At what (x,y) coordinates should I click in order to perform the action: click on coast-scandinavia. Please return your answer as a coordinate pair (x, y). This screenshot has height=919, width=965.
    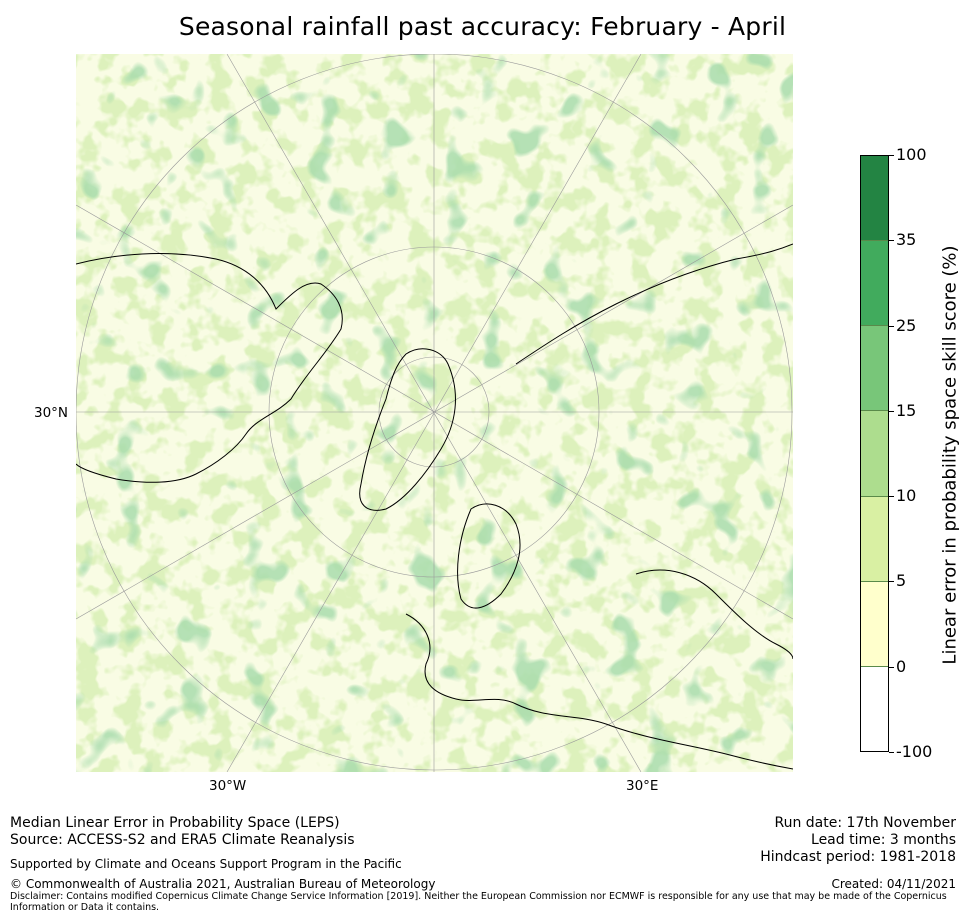
    Looking at the image, I should click on (489, 556).